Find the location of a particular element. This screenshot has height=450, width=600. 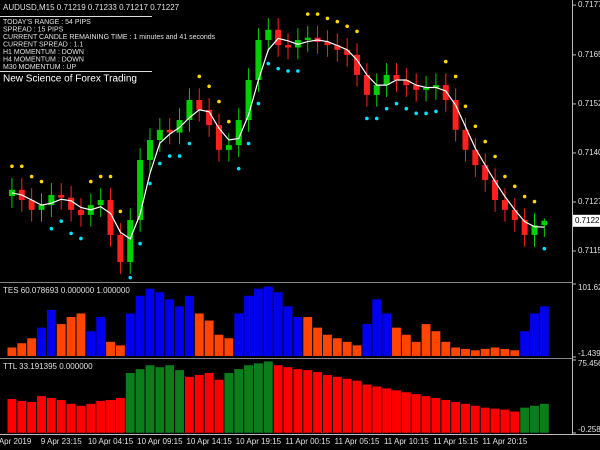

x-tick-label: 11 Apr 05:15 is located at coordinates (357, 441).